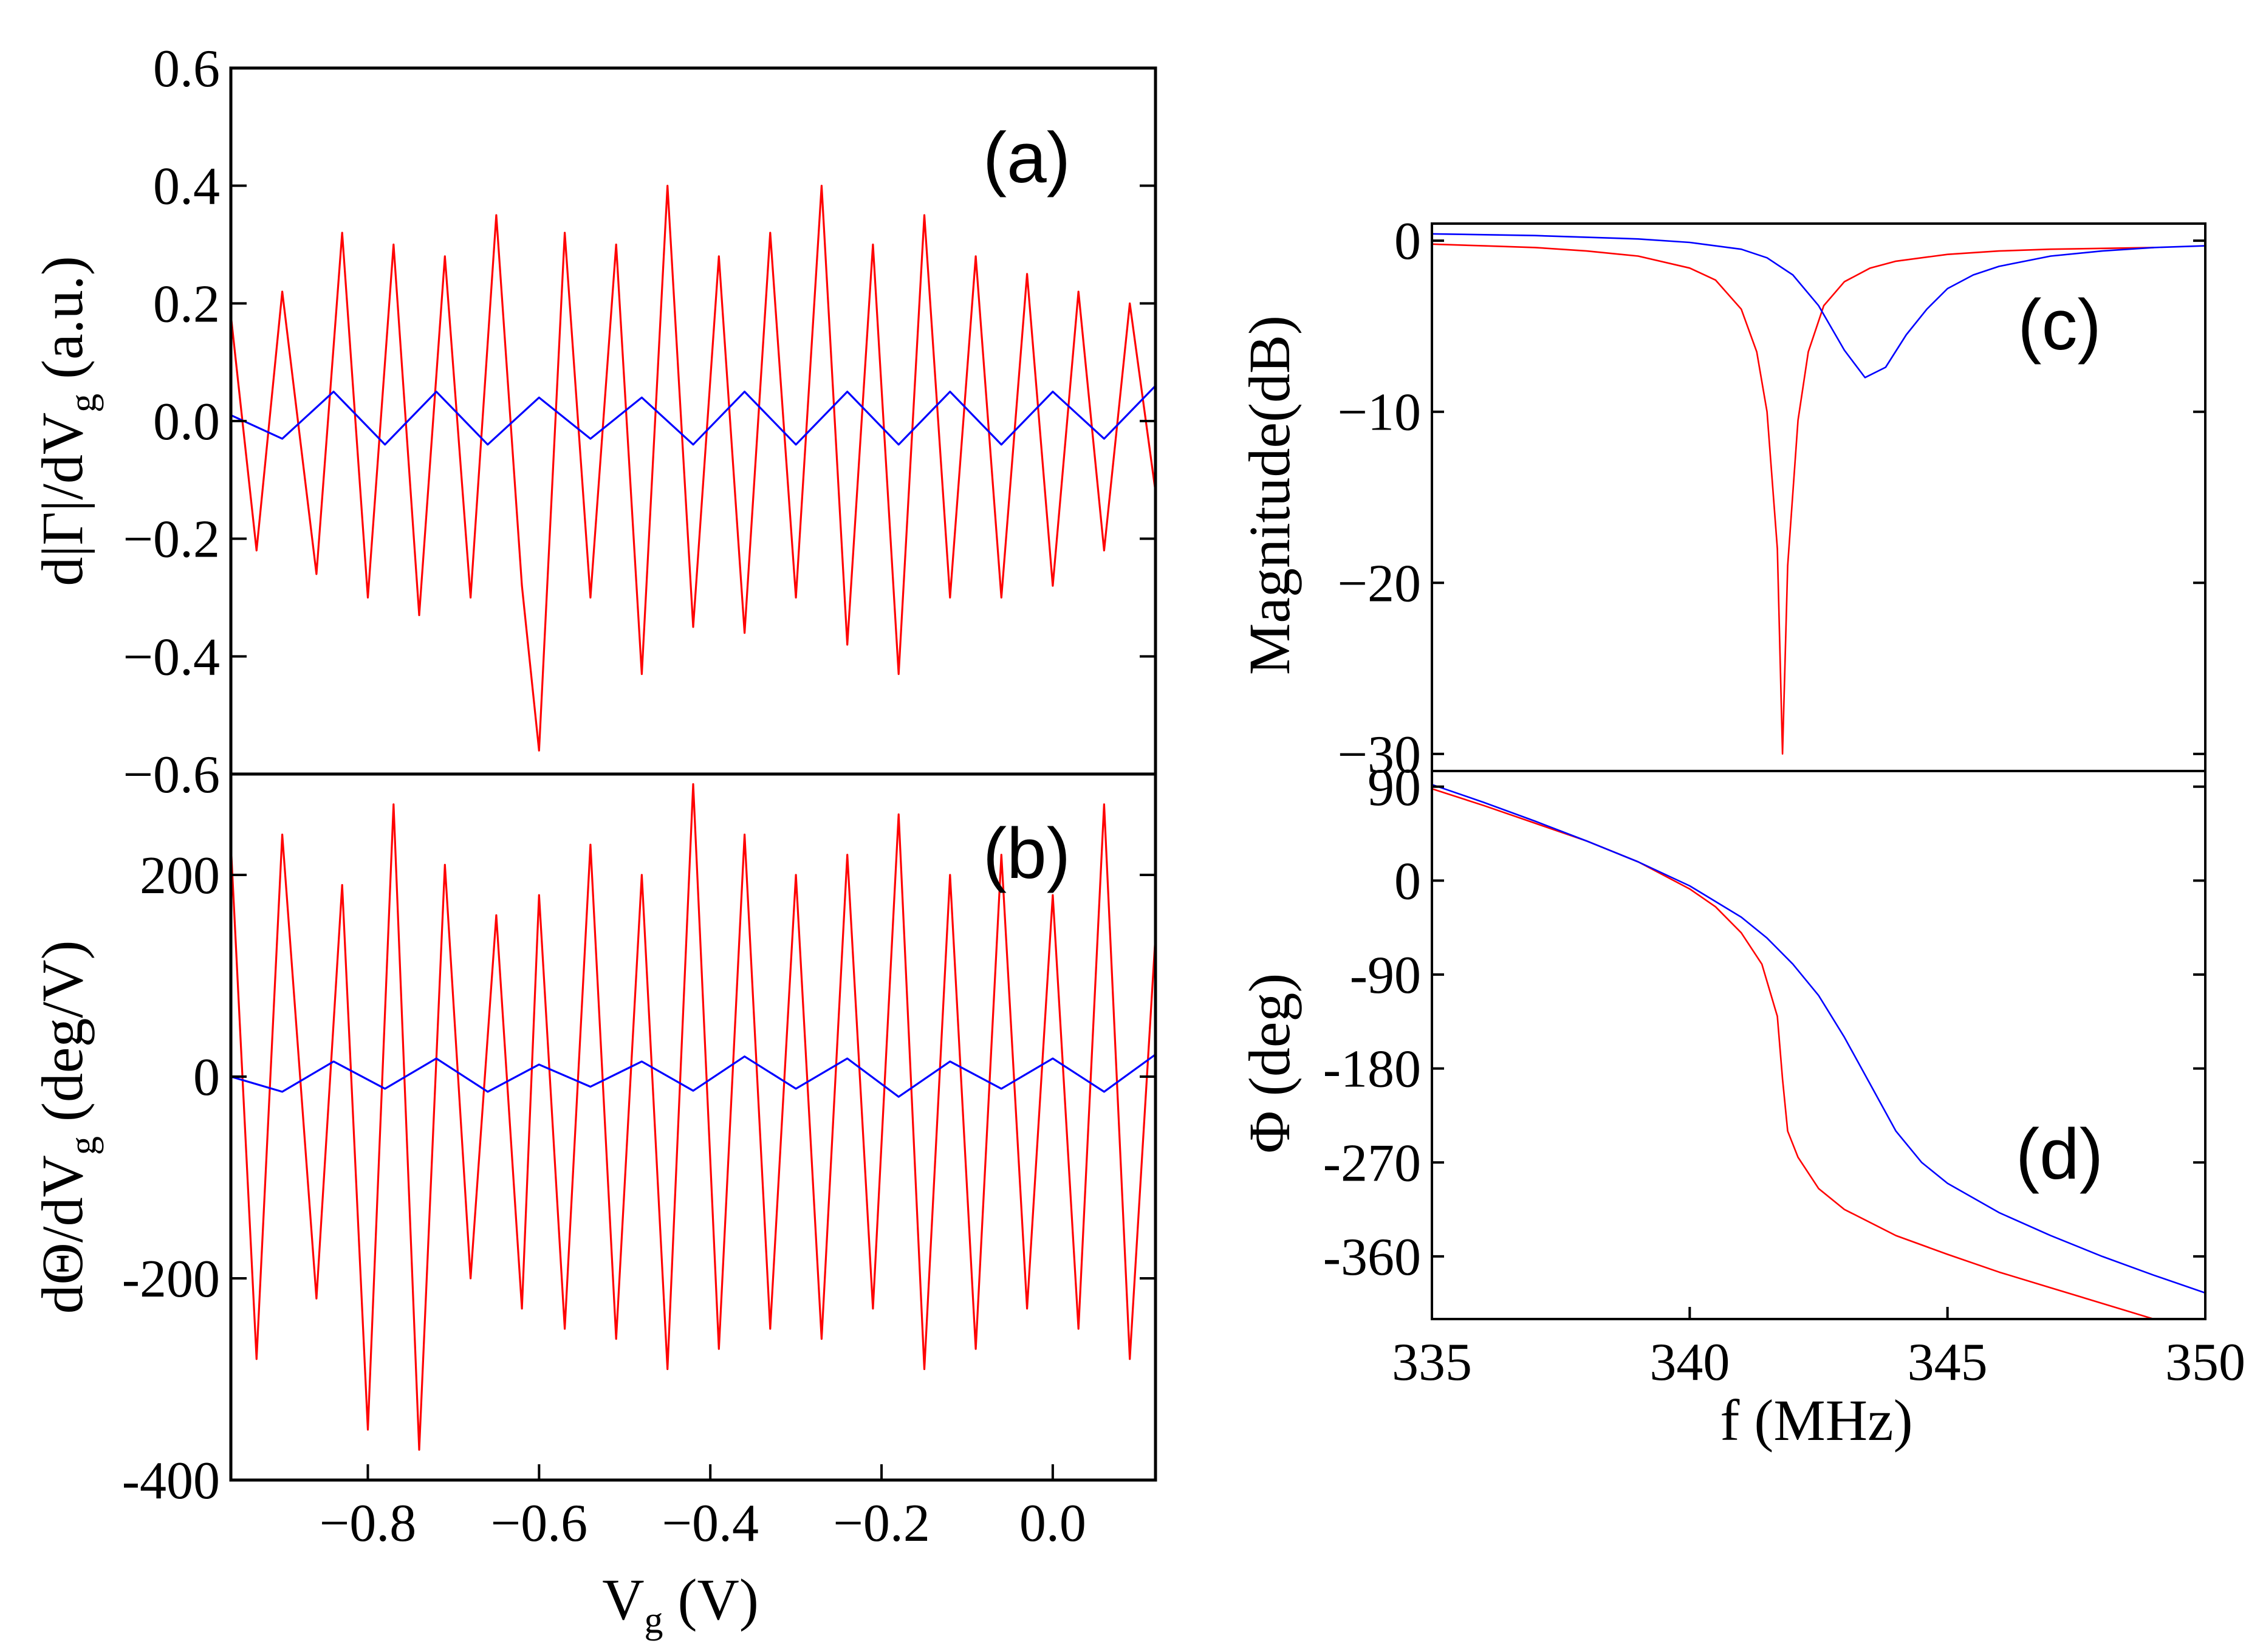  I want to click on series-red-c, so click(1793, 499).